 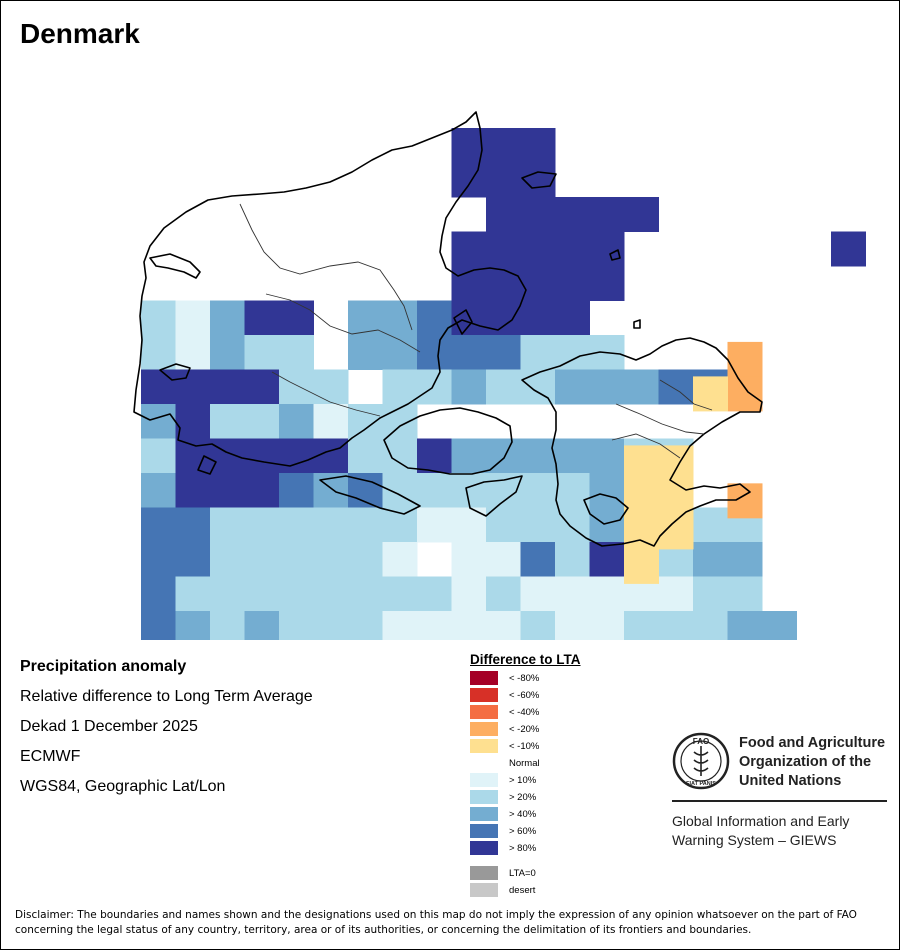 I want to click on legend-item: > 60%, so click(x=503, y=831).